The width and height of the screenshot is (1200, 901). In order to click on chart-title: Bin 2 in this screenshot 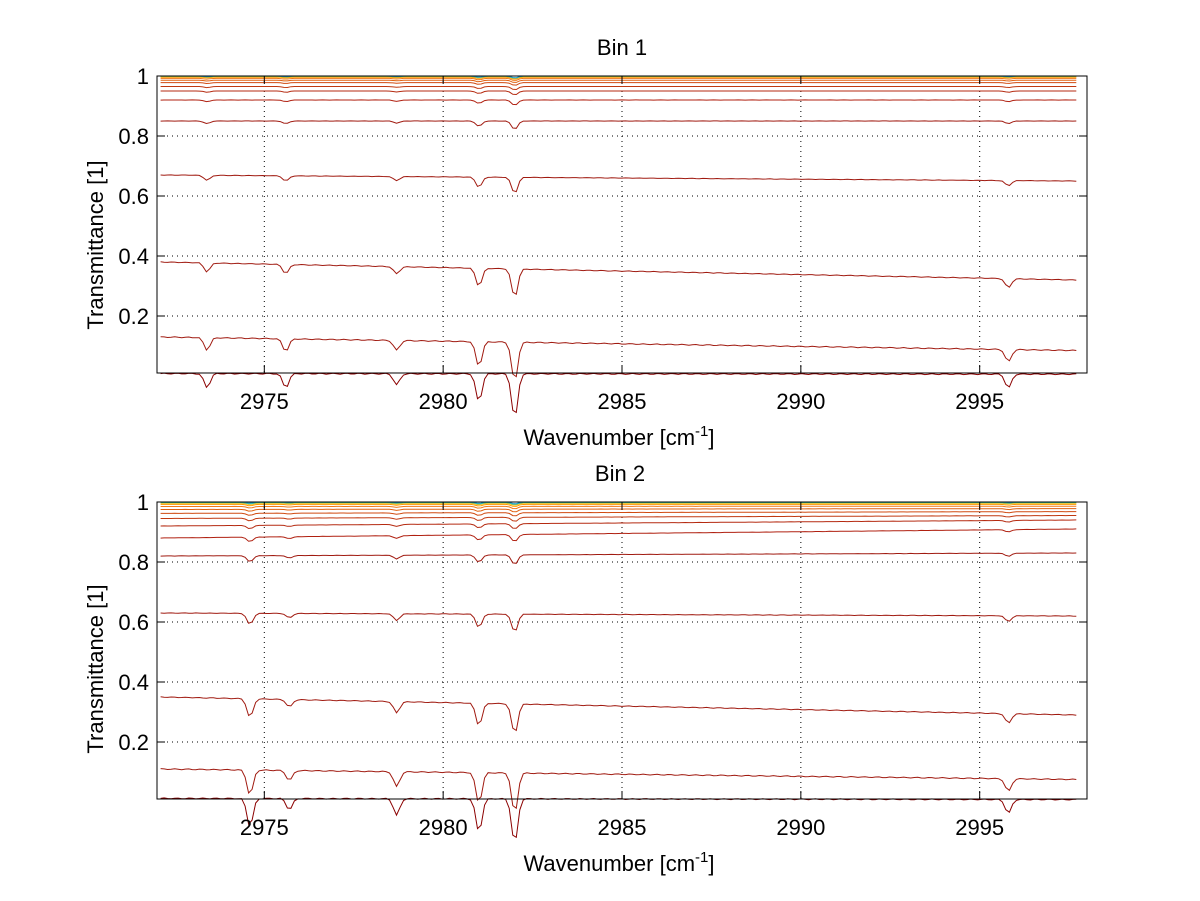, I will do `click(620, 473)`.